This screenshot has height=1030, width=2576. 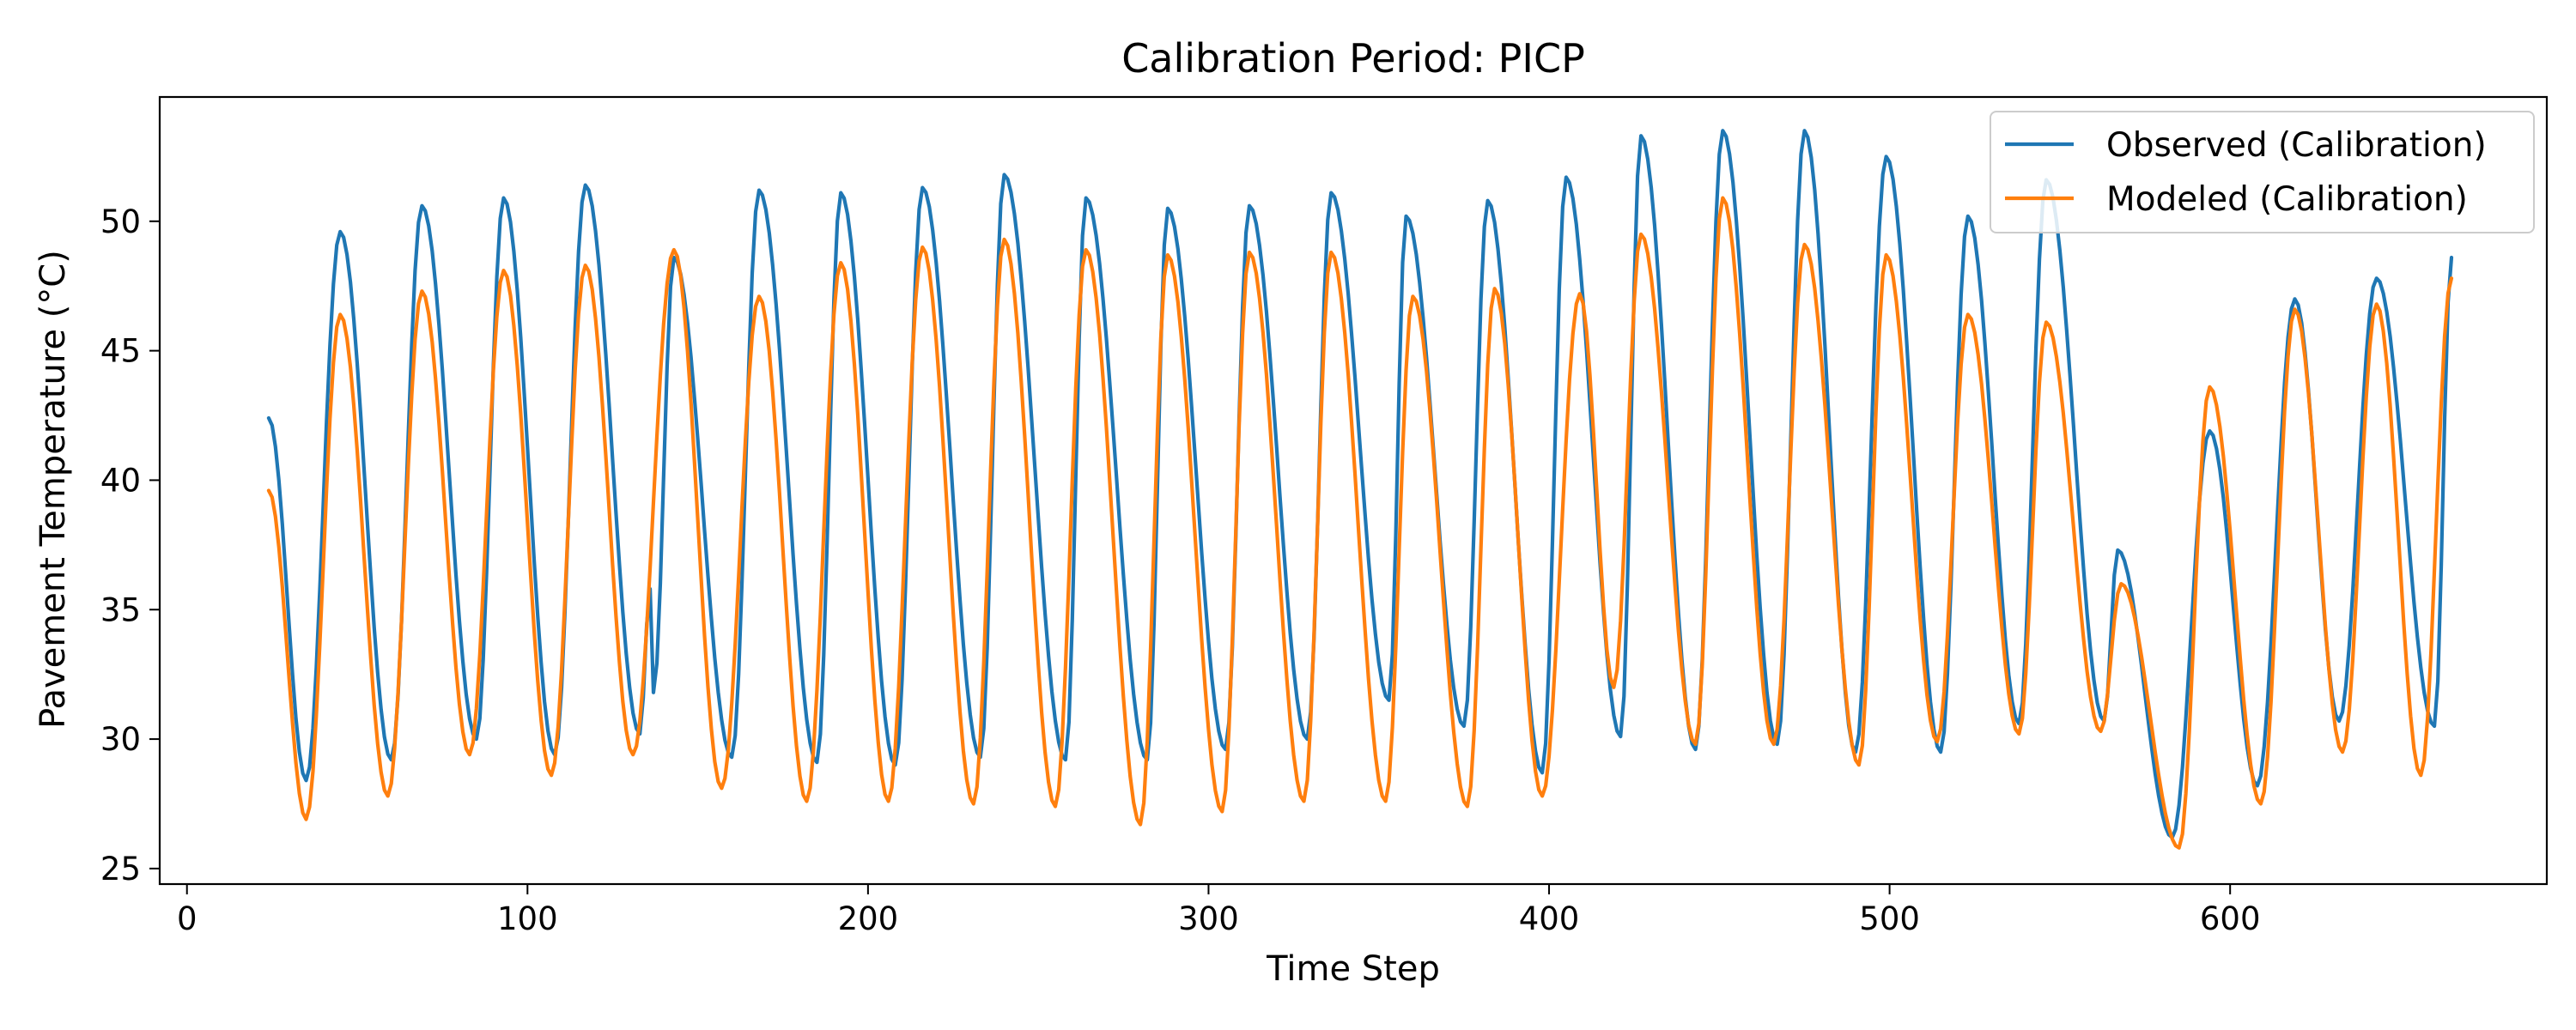 I want to click on chart-title: Calibration Period: PICP, so click(x=1353, y=58).